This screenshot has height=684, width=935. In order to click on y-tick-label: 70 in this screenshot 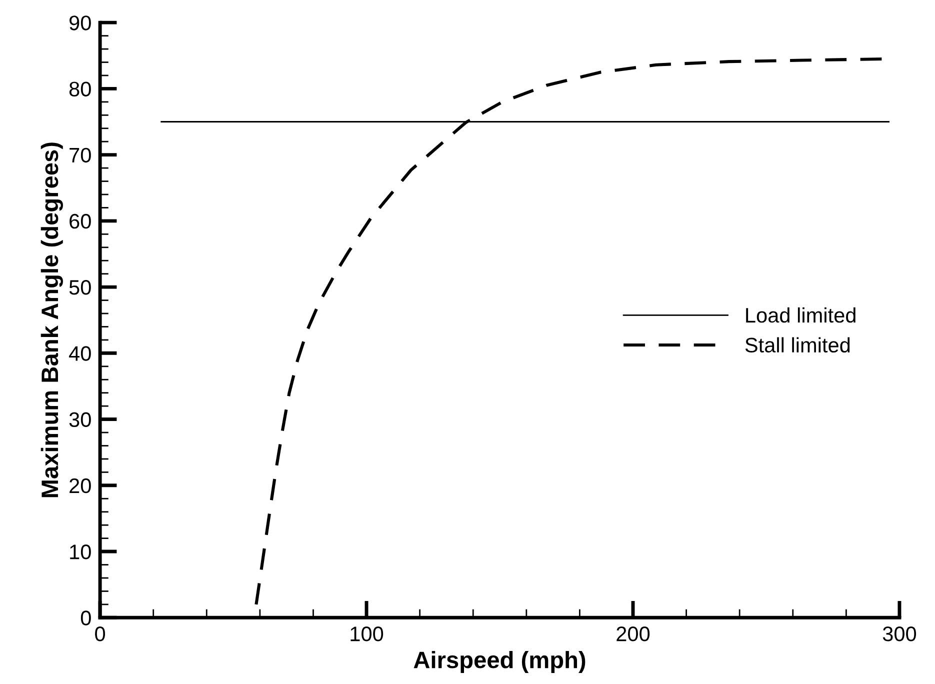, I will do `click(80, 155)`.